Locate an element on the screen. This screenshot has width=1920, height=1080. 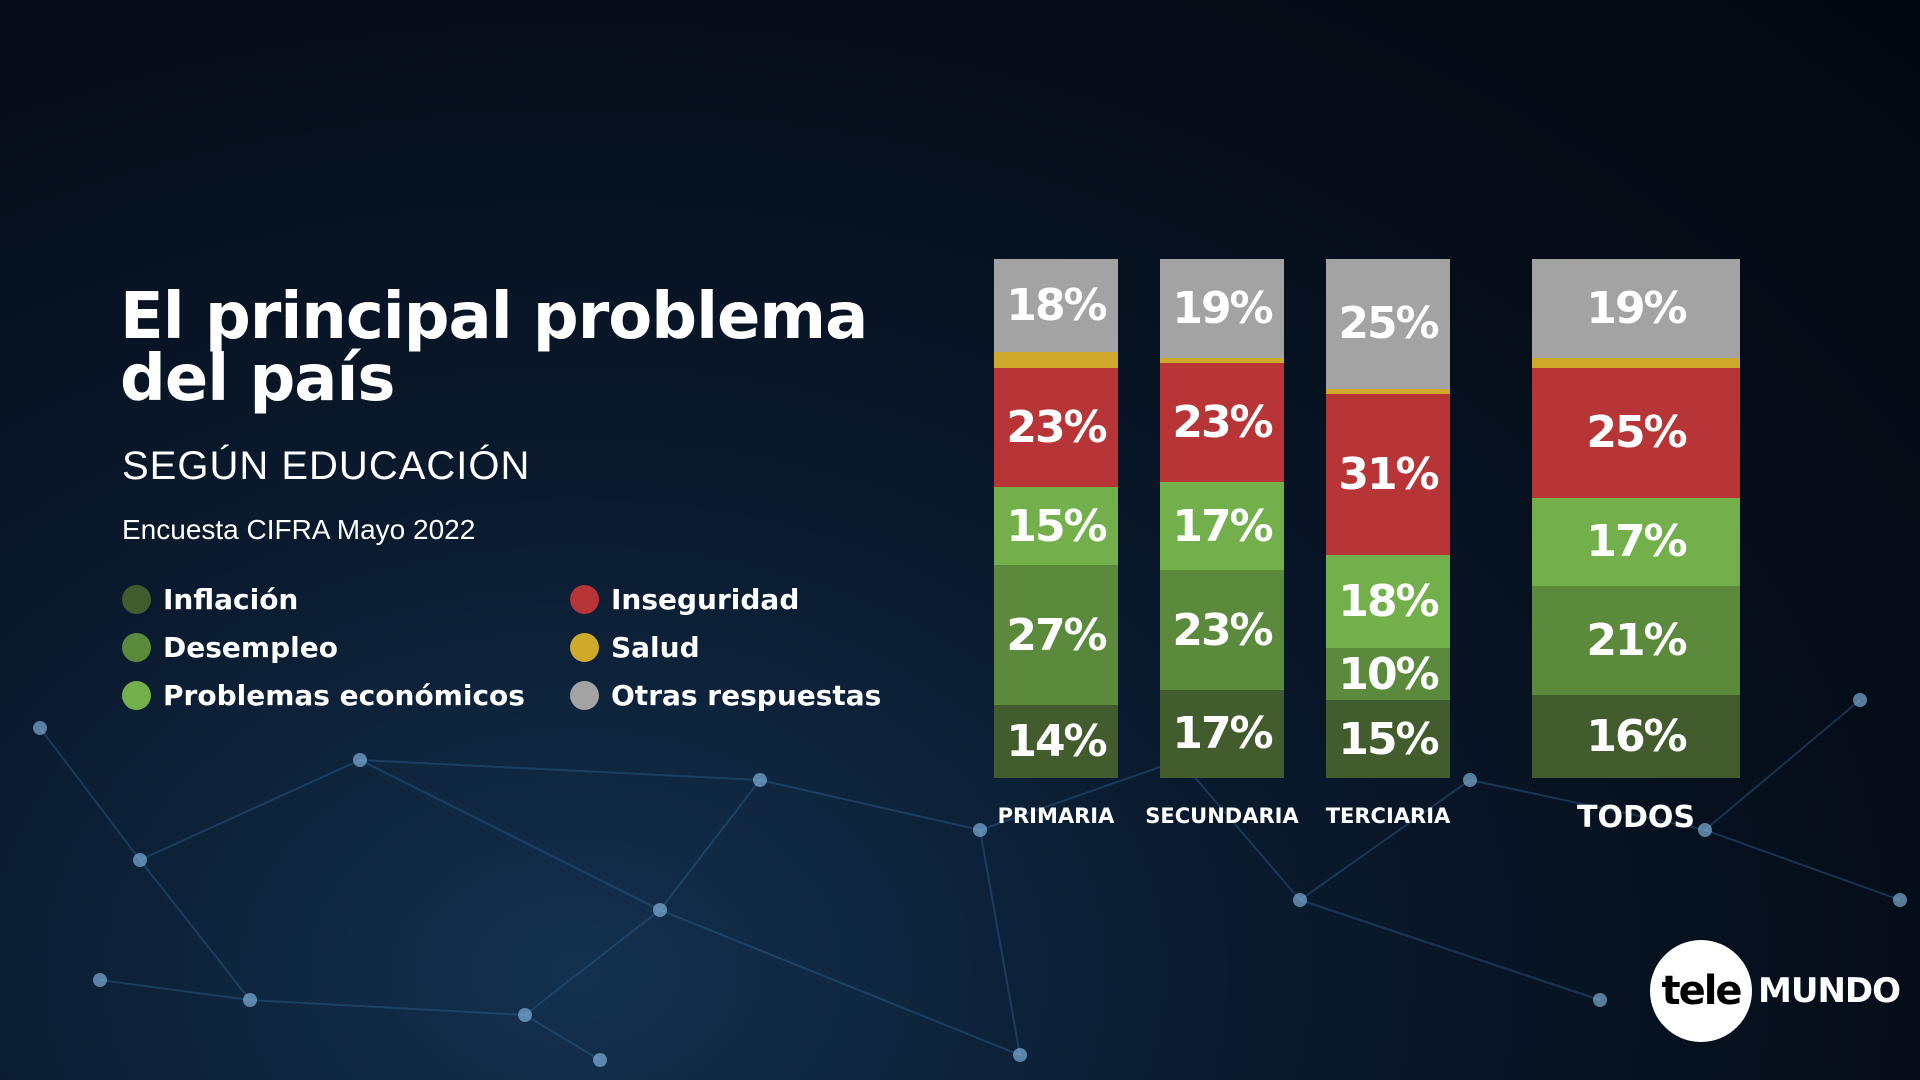
bar-segment-inflación: 17% is located at coordinates (1222, 733).